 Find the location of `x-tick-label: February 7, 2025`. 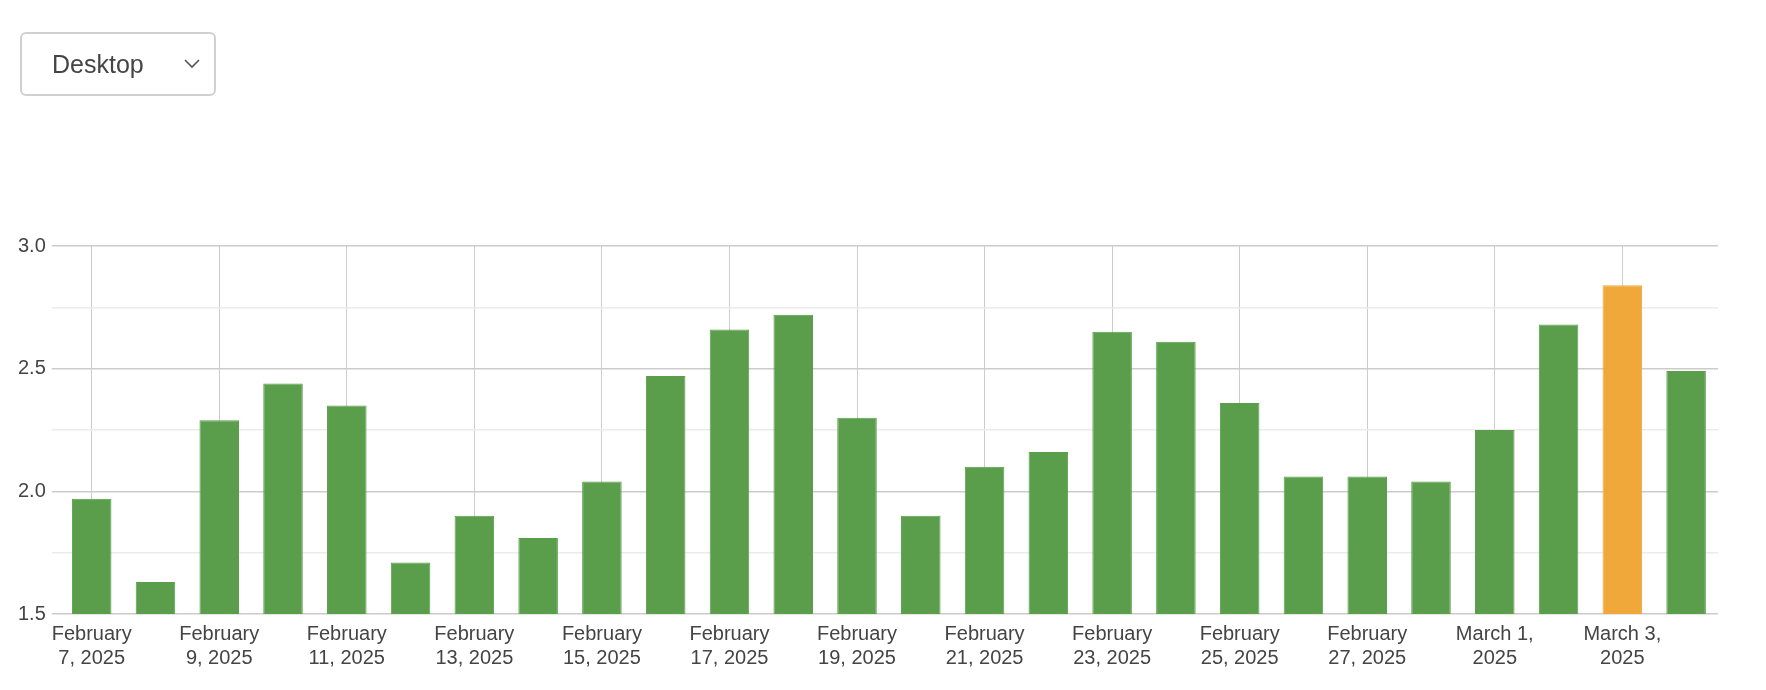

x-tick-label: February 7, 2025 is located at coordinates (91, 644).